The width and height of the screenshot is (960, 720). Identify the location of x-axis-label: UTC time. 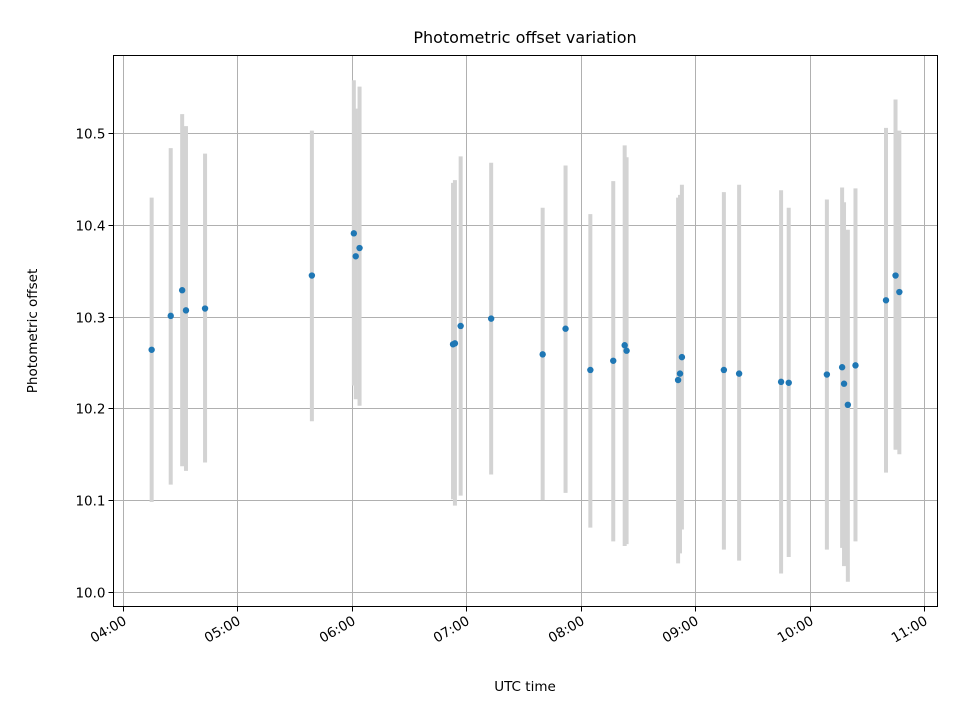
(525, 687).